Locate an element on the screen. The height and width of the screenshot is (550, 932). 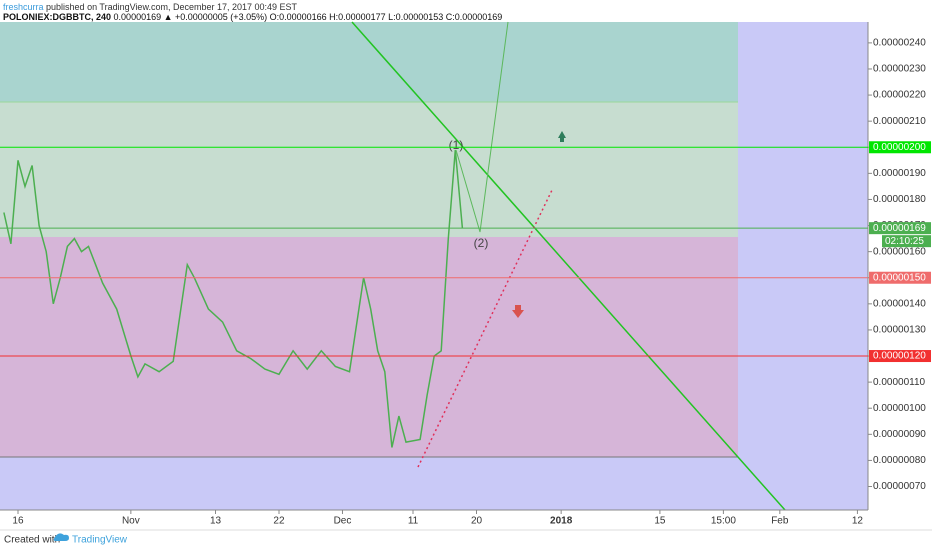
y-tick-label: 0.00000080 is located at coordinates (899, 460).